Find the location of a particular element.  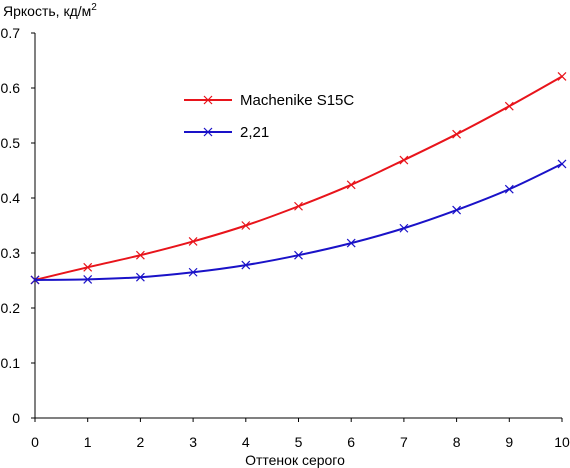

legend-item: Machenike S15C is located at coordinates (269, 100).